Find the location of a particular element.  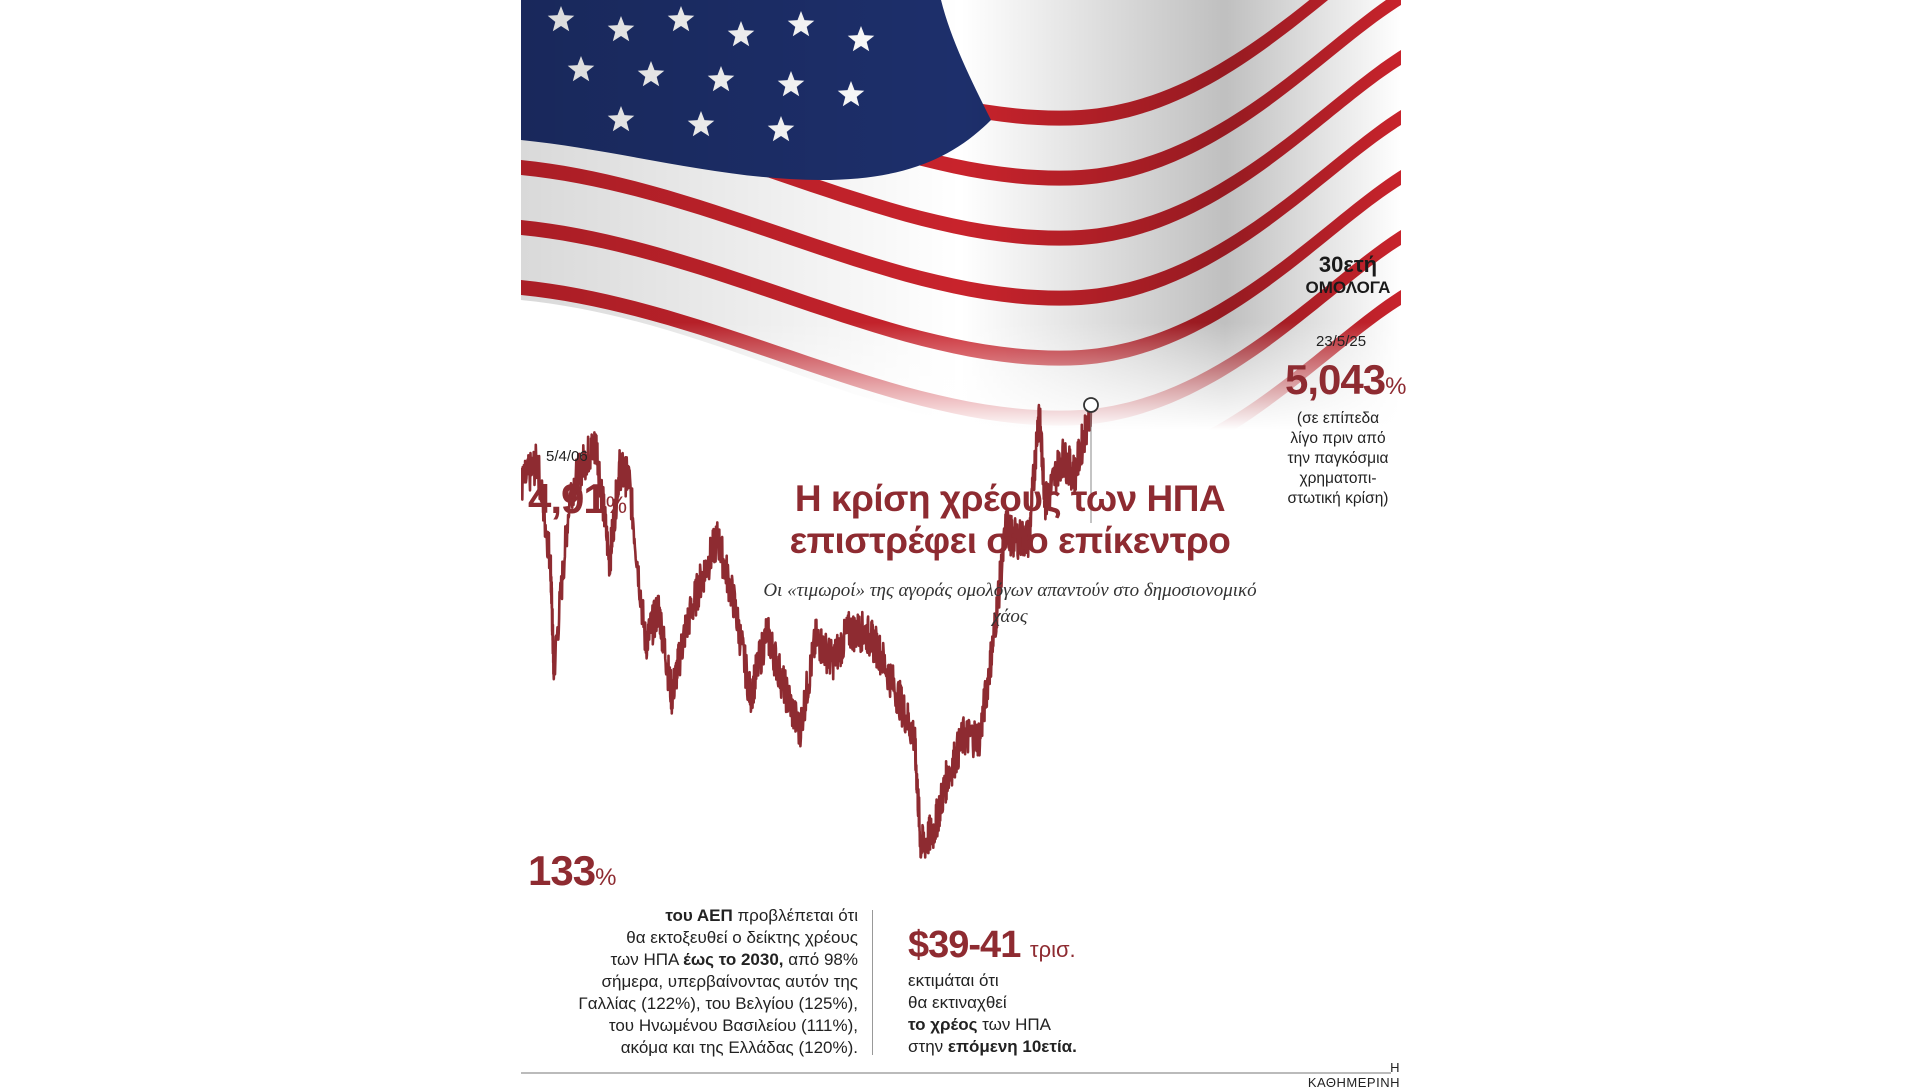

debt-text: των ΗΠΑ is located at coordinates (1014, 1024).